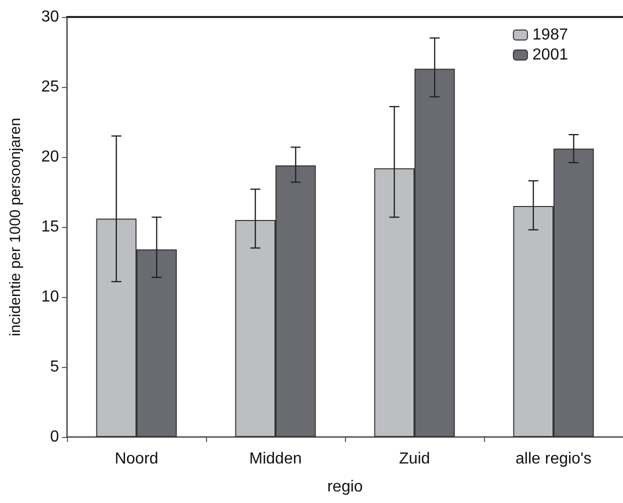 Image resolution: width=623 pixels, height=503 pixels. Describe the element at coordinates (50, 227) in the screenshot. I see `y-tick-label: 15` at that location.